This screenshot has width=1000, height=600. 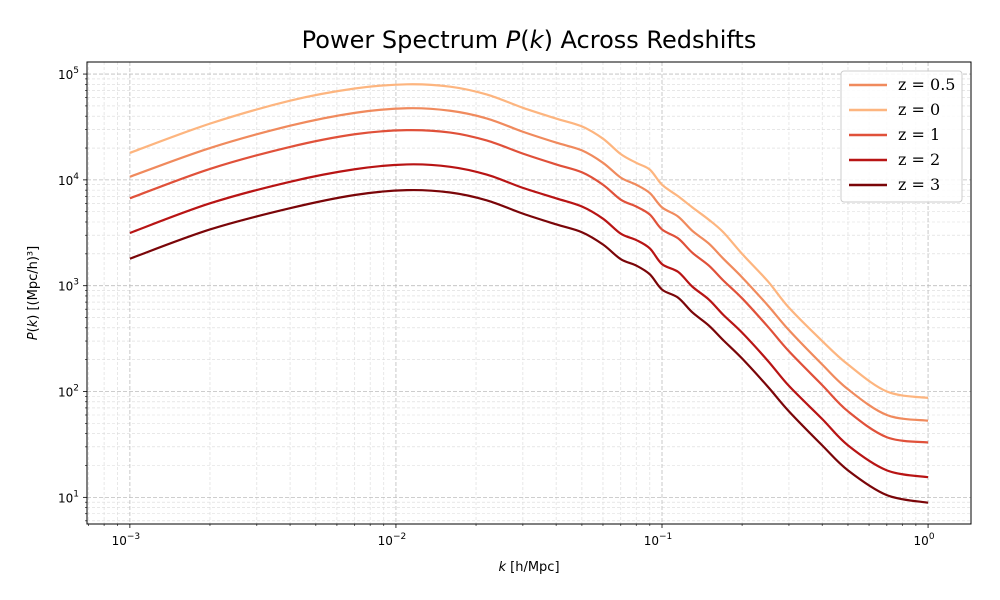 I want to click on y-tick-label: 10⁵, so click(x=68, y=74).